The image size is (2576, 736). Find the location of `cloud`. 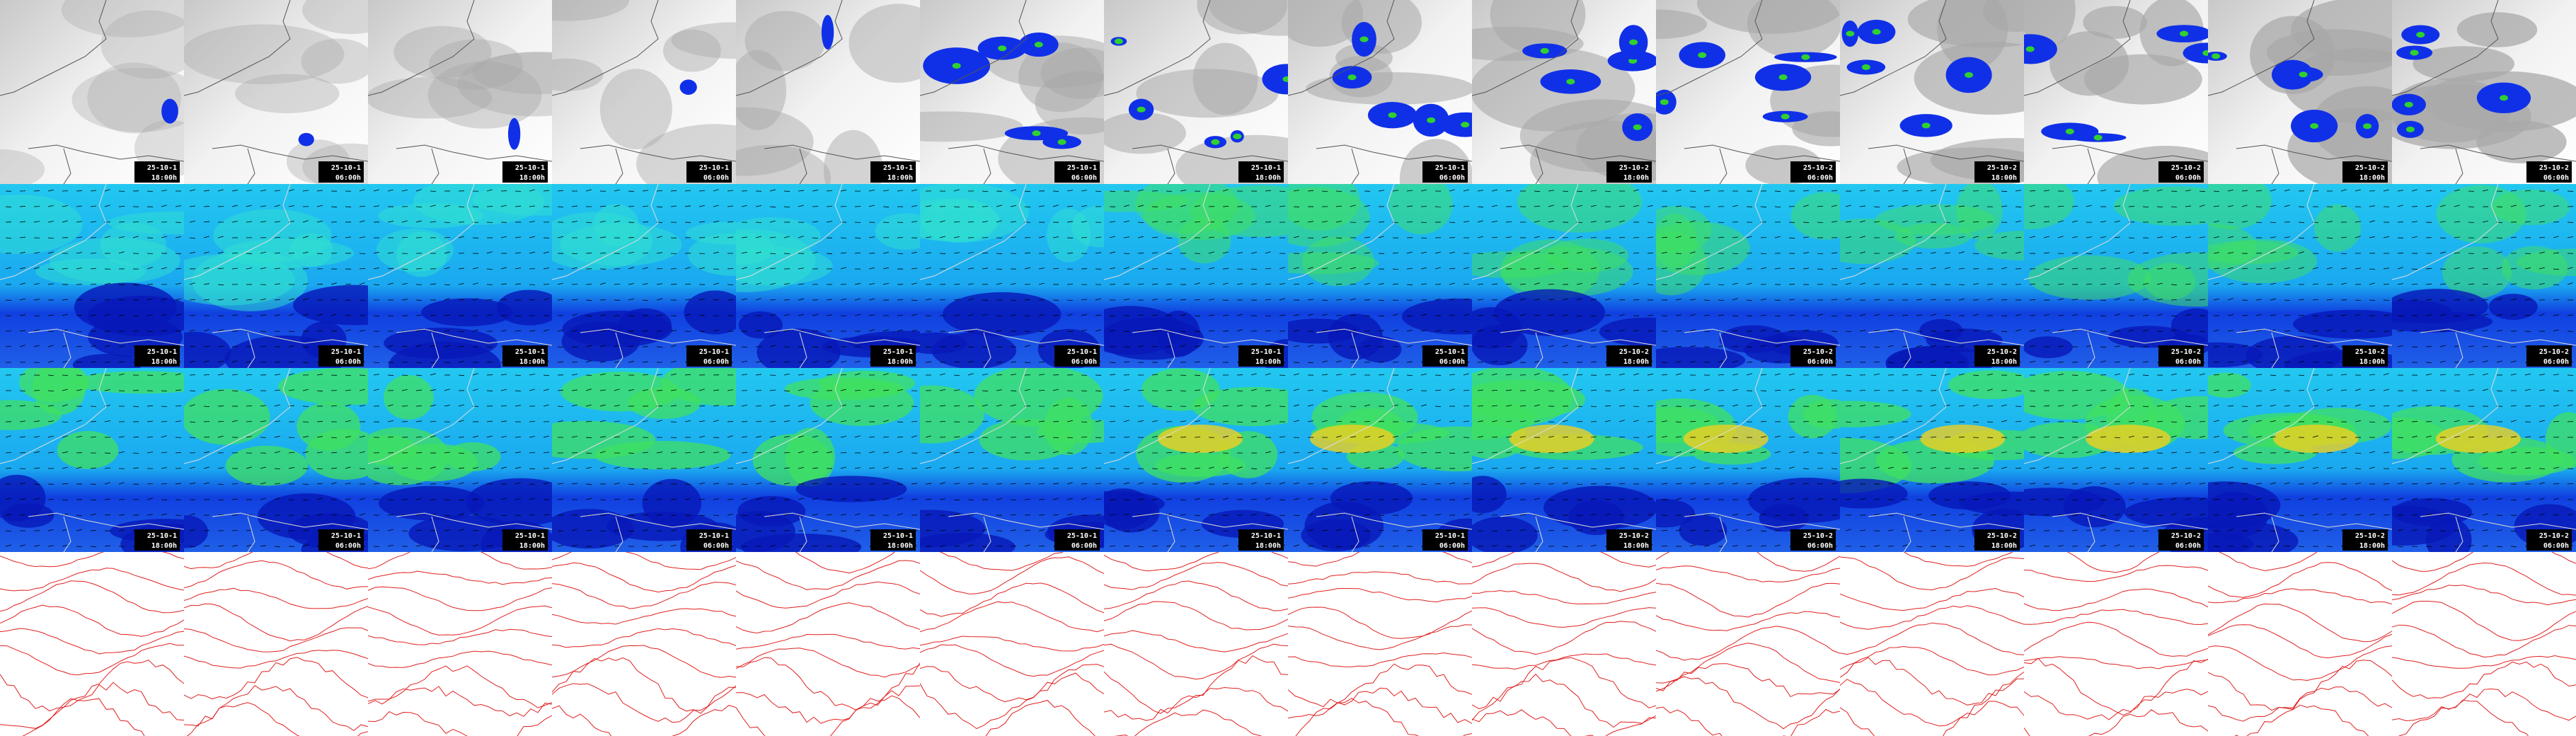

cloud is located at coordinates (485, 95).